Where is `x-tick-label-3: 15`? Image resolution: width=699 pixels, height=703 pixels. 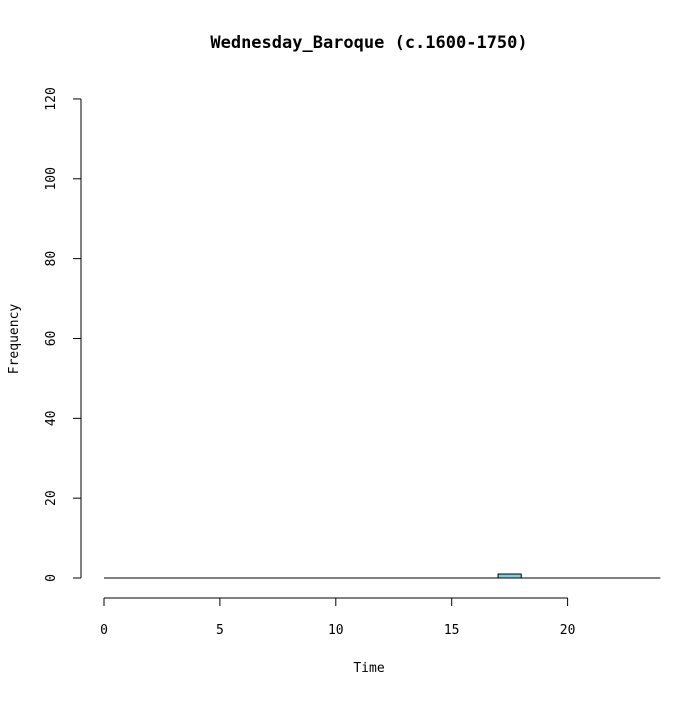 x-tick-label-3: 15 is located at coordinates (452, 630).